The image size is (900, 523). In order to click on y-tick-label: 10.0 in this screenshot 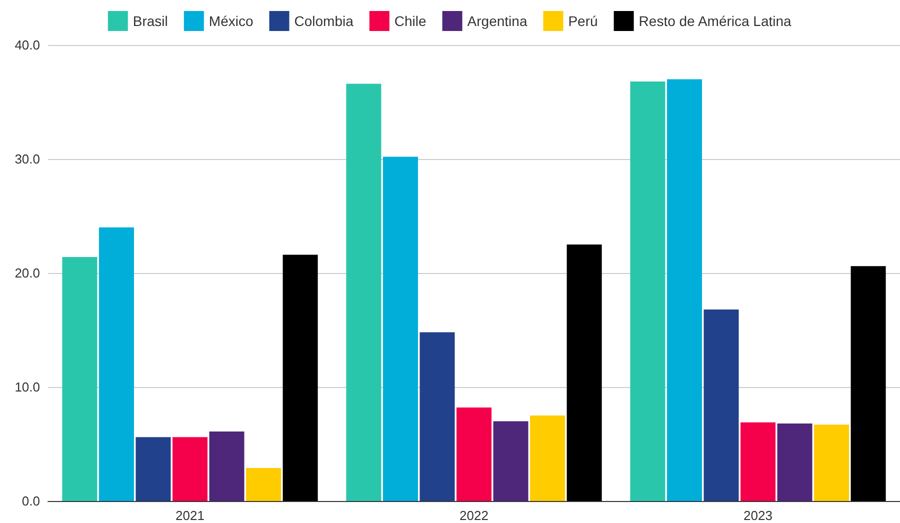, I will do `click(27, 387)`.